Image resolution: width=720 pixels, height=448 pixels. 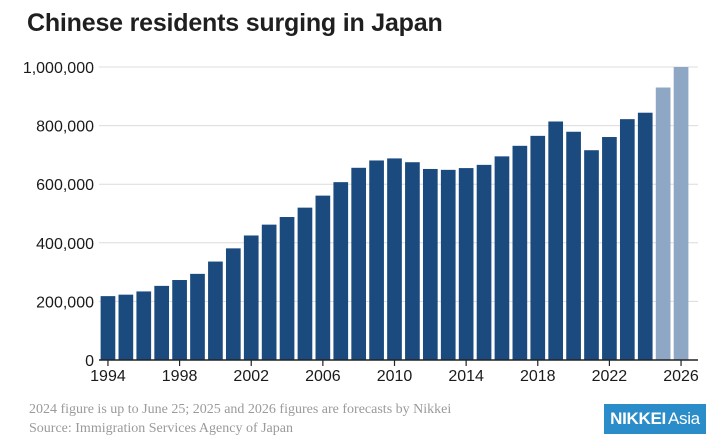 I want to click on y-tick-label: 1,000,000, so click(x=58, y=68).